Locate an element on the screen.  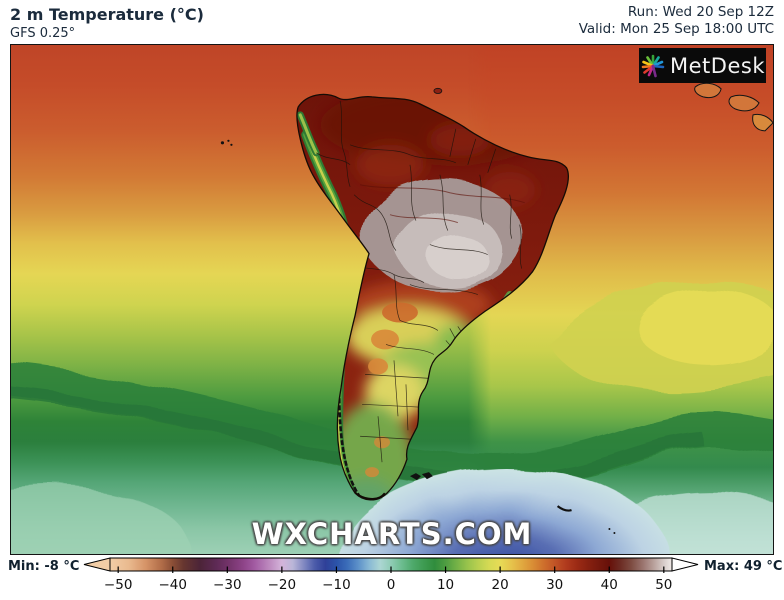
falkland-islands is located at coordinates (415, 477).